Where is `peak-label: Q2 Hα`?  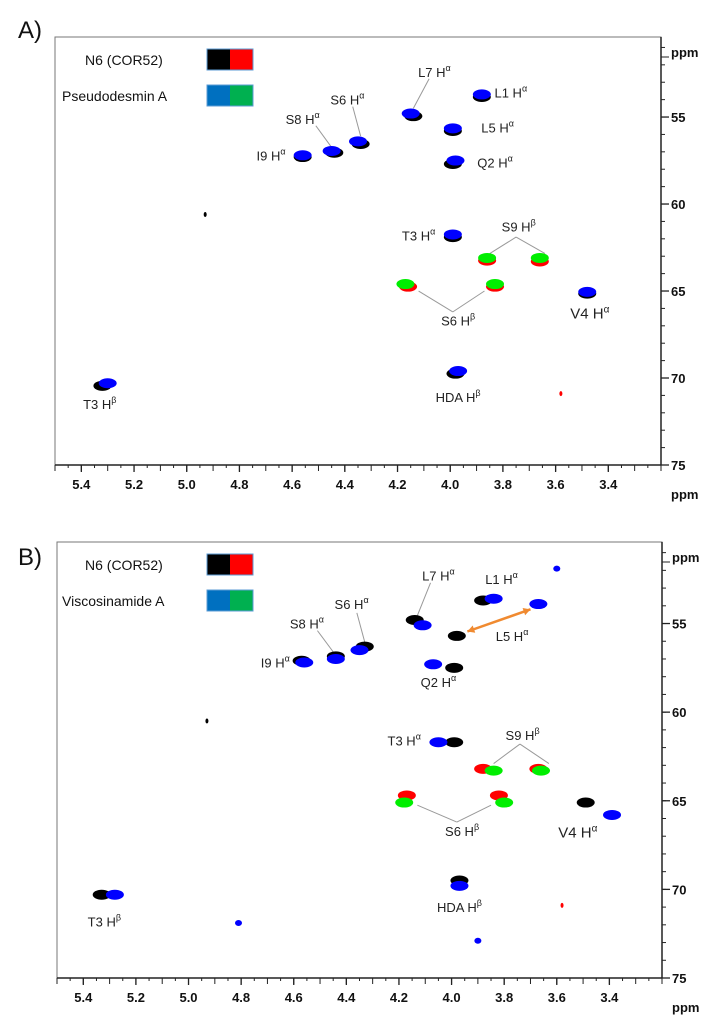 peak-label: Q2 Hα is located at coordinates (495, 161).